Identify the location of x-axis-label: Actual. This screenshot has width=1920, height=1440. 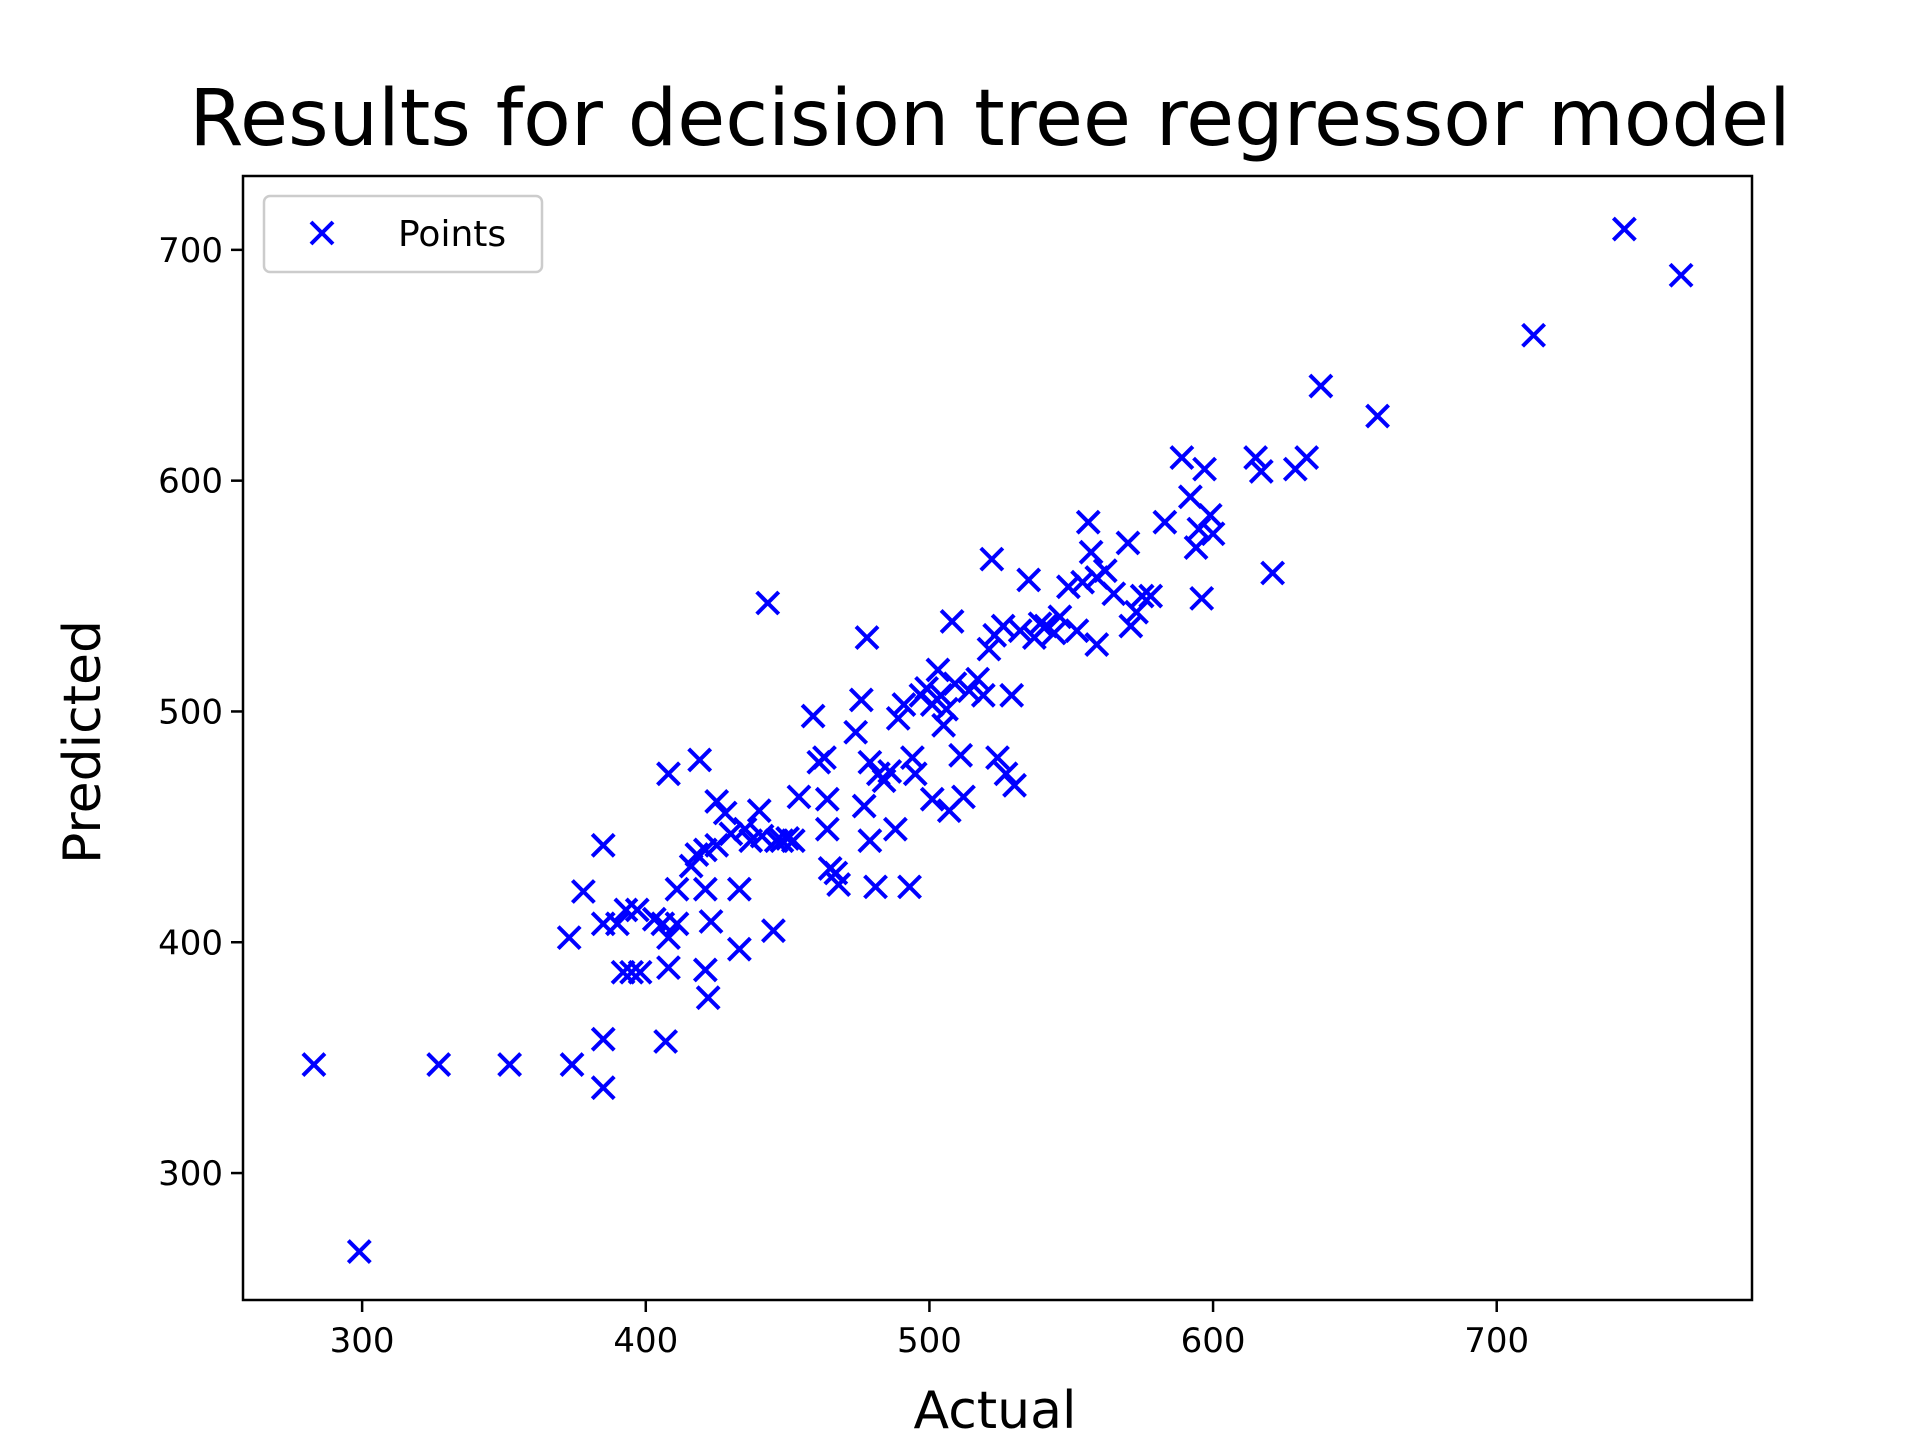
(995, 1410).